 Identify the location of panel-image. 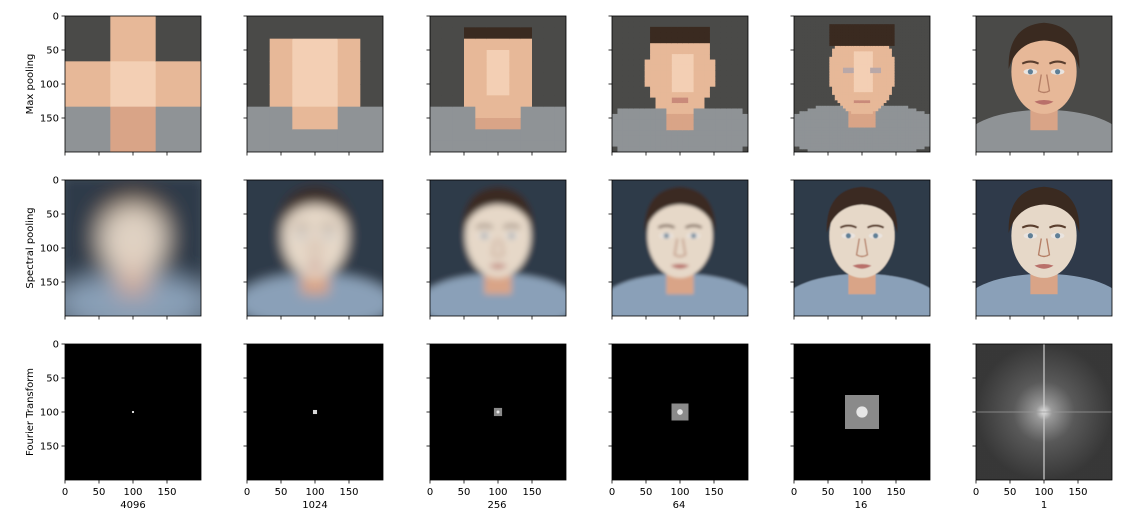
(862, 412).